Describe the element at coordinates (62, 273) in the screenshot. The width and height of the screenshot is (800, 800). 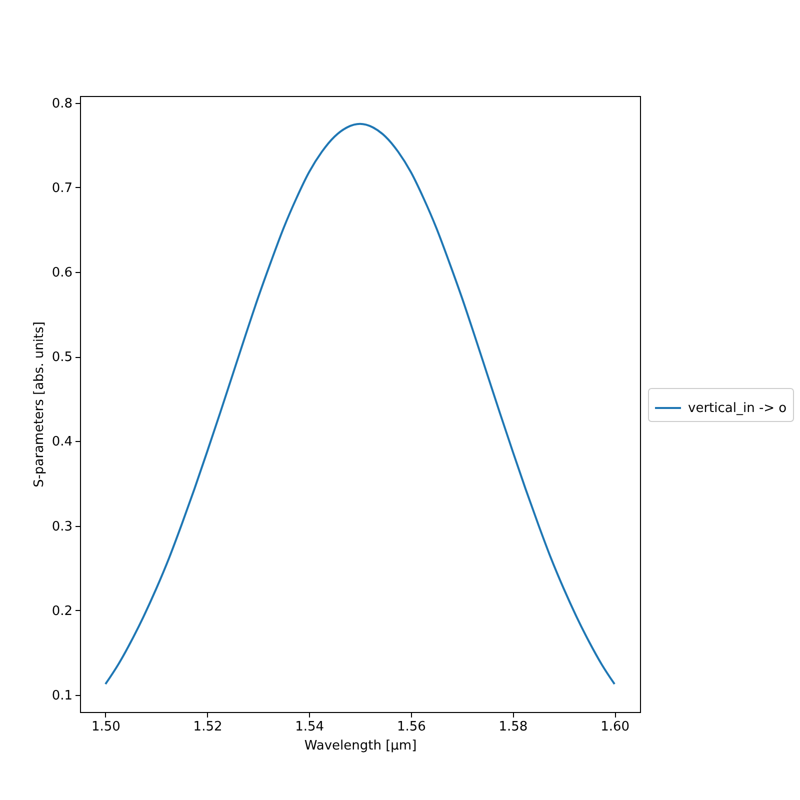
I see `y-tick-label: 0.6` at that location.